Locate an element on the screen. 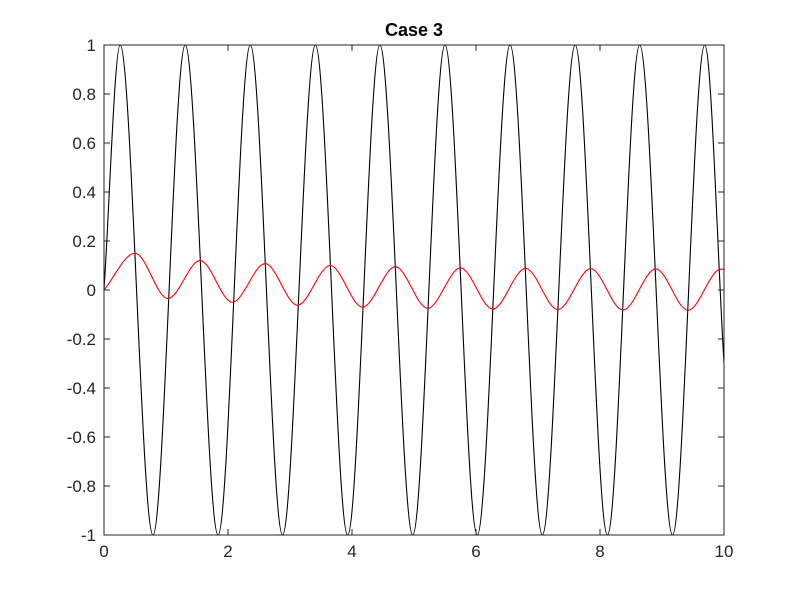 The width and height of the screenshot is (800, 600). x-tick-label: 10 is located at coordinates (724, 551).